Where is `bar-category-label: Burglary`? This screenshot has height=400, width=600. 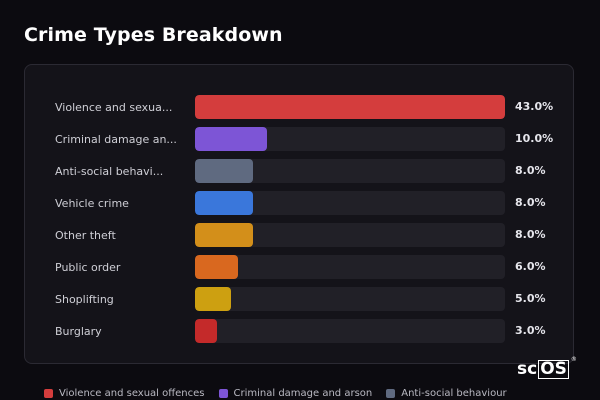 bar-category-label: Burglary is located at coordinates (78, 331).